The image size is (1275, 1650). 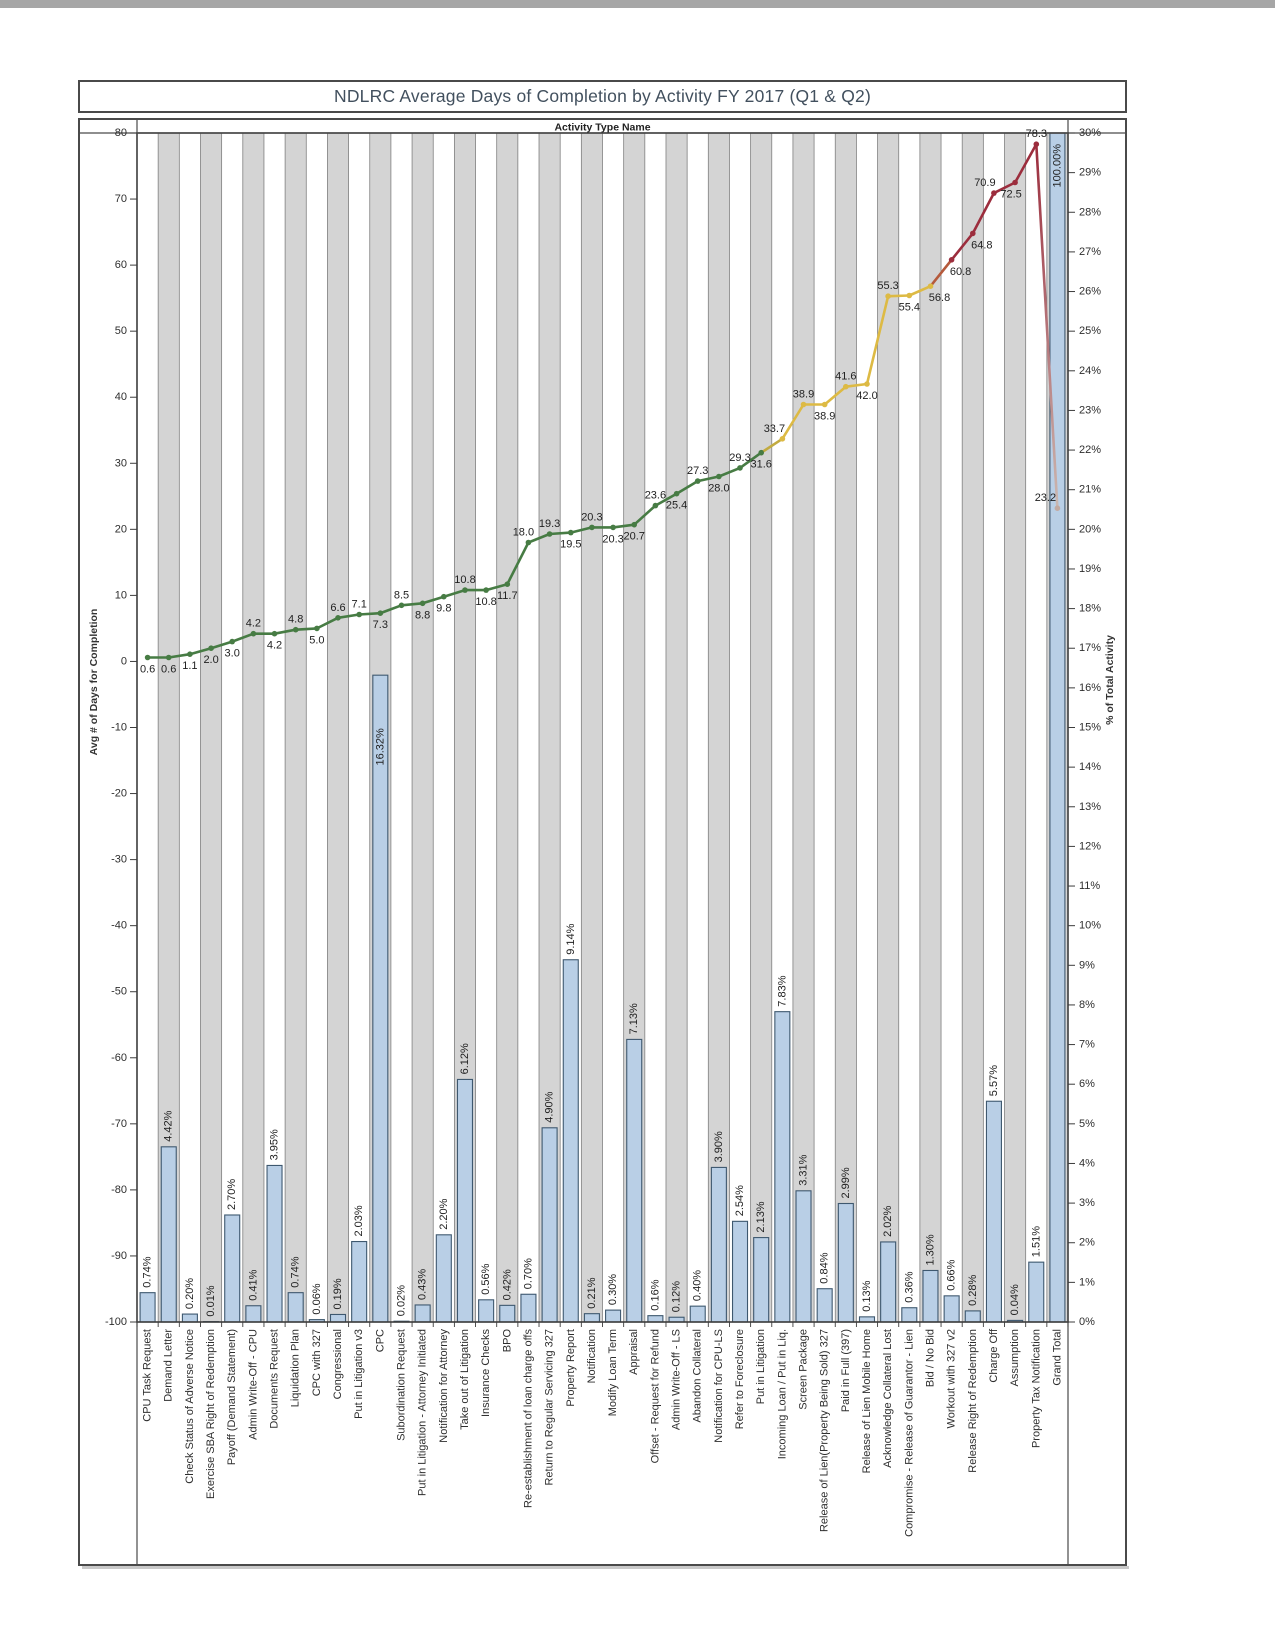 What do you see at coordinates (528, 1418) in the screenshot?
I see `x-axis-label: Re-establishment of loan charge offs` at bounding box center [528, 1418].